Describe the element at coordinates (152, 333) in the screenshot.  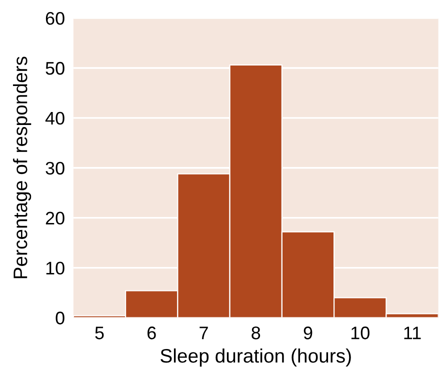
I see `x-tick-label: 6` at that location.